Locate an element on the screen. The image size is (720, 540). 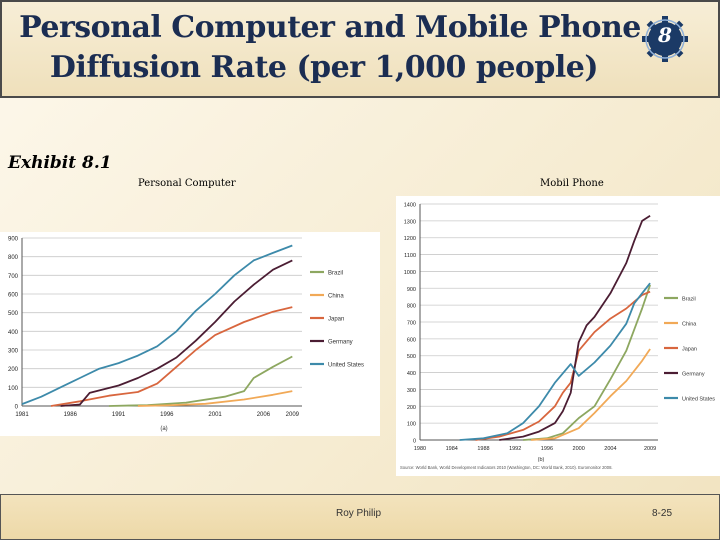
mobile-series-china is located at coordinates (591, 394).